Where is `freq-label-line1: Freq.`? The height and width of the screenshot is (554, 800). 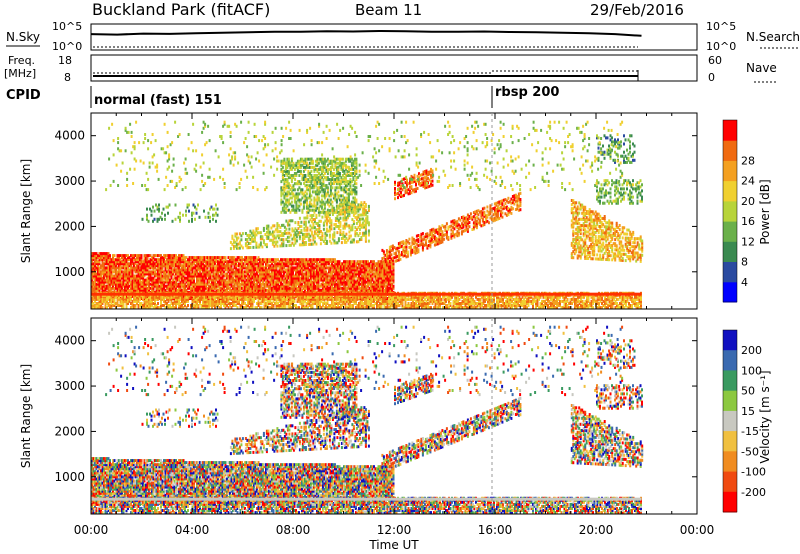
freq-label-line1: Freq. is located at coordinates (21, 60).